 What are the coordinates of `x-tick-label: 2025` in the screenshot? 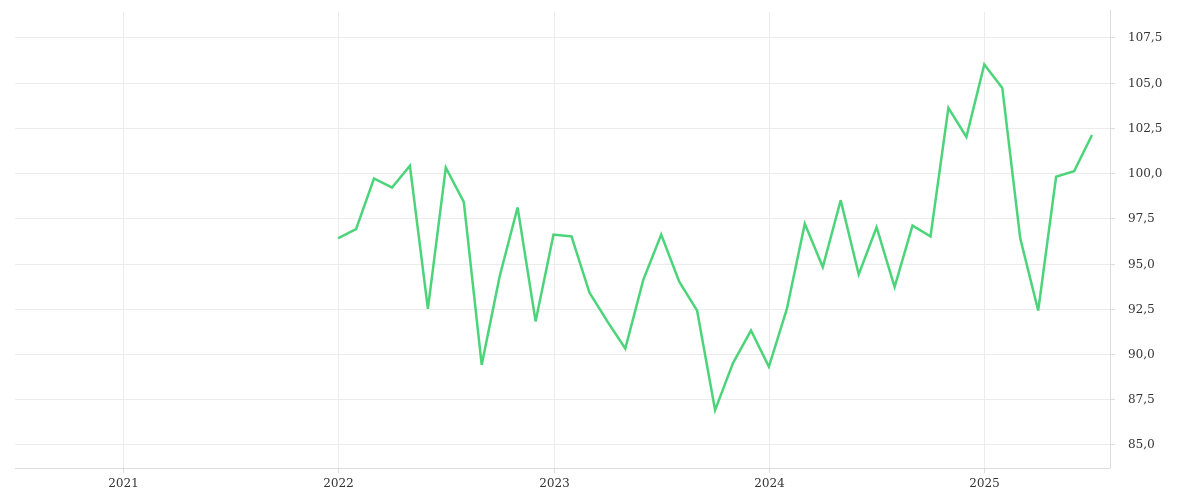 It's located at (984, 483).